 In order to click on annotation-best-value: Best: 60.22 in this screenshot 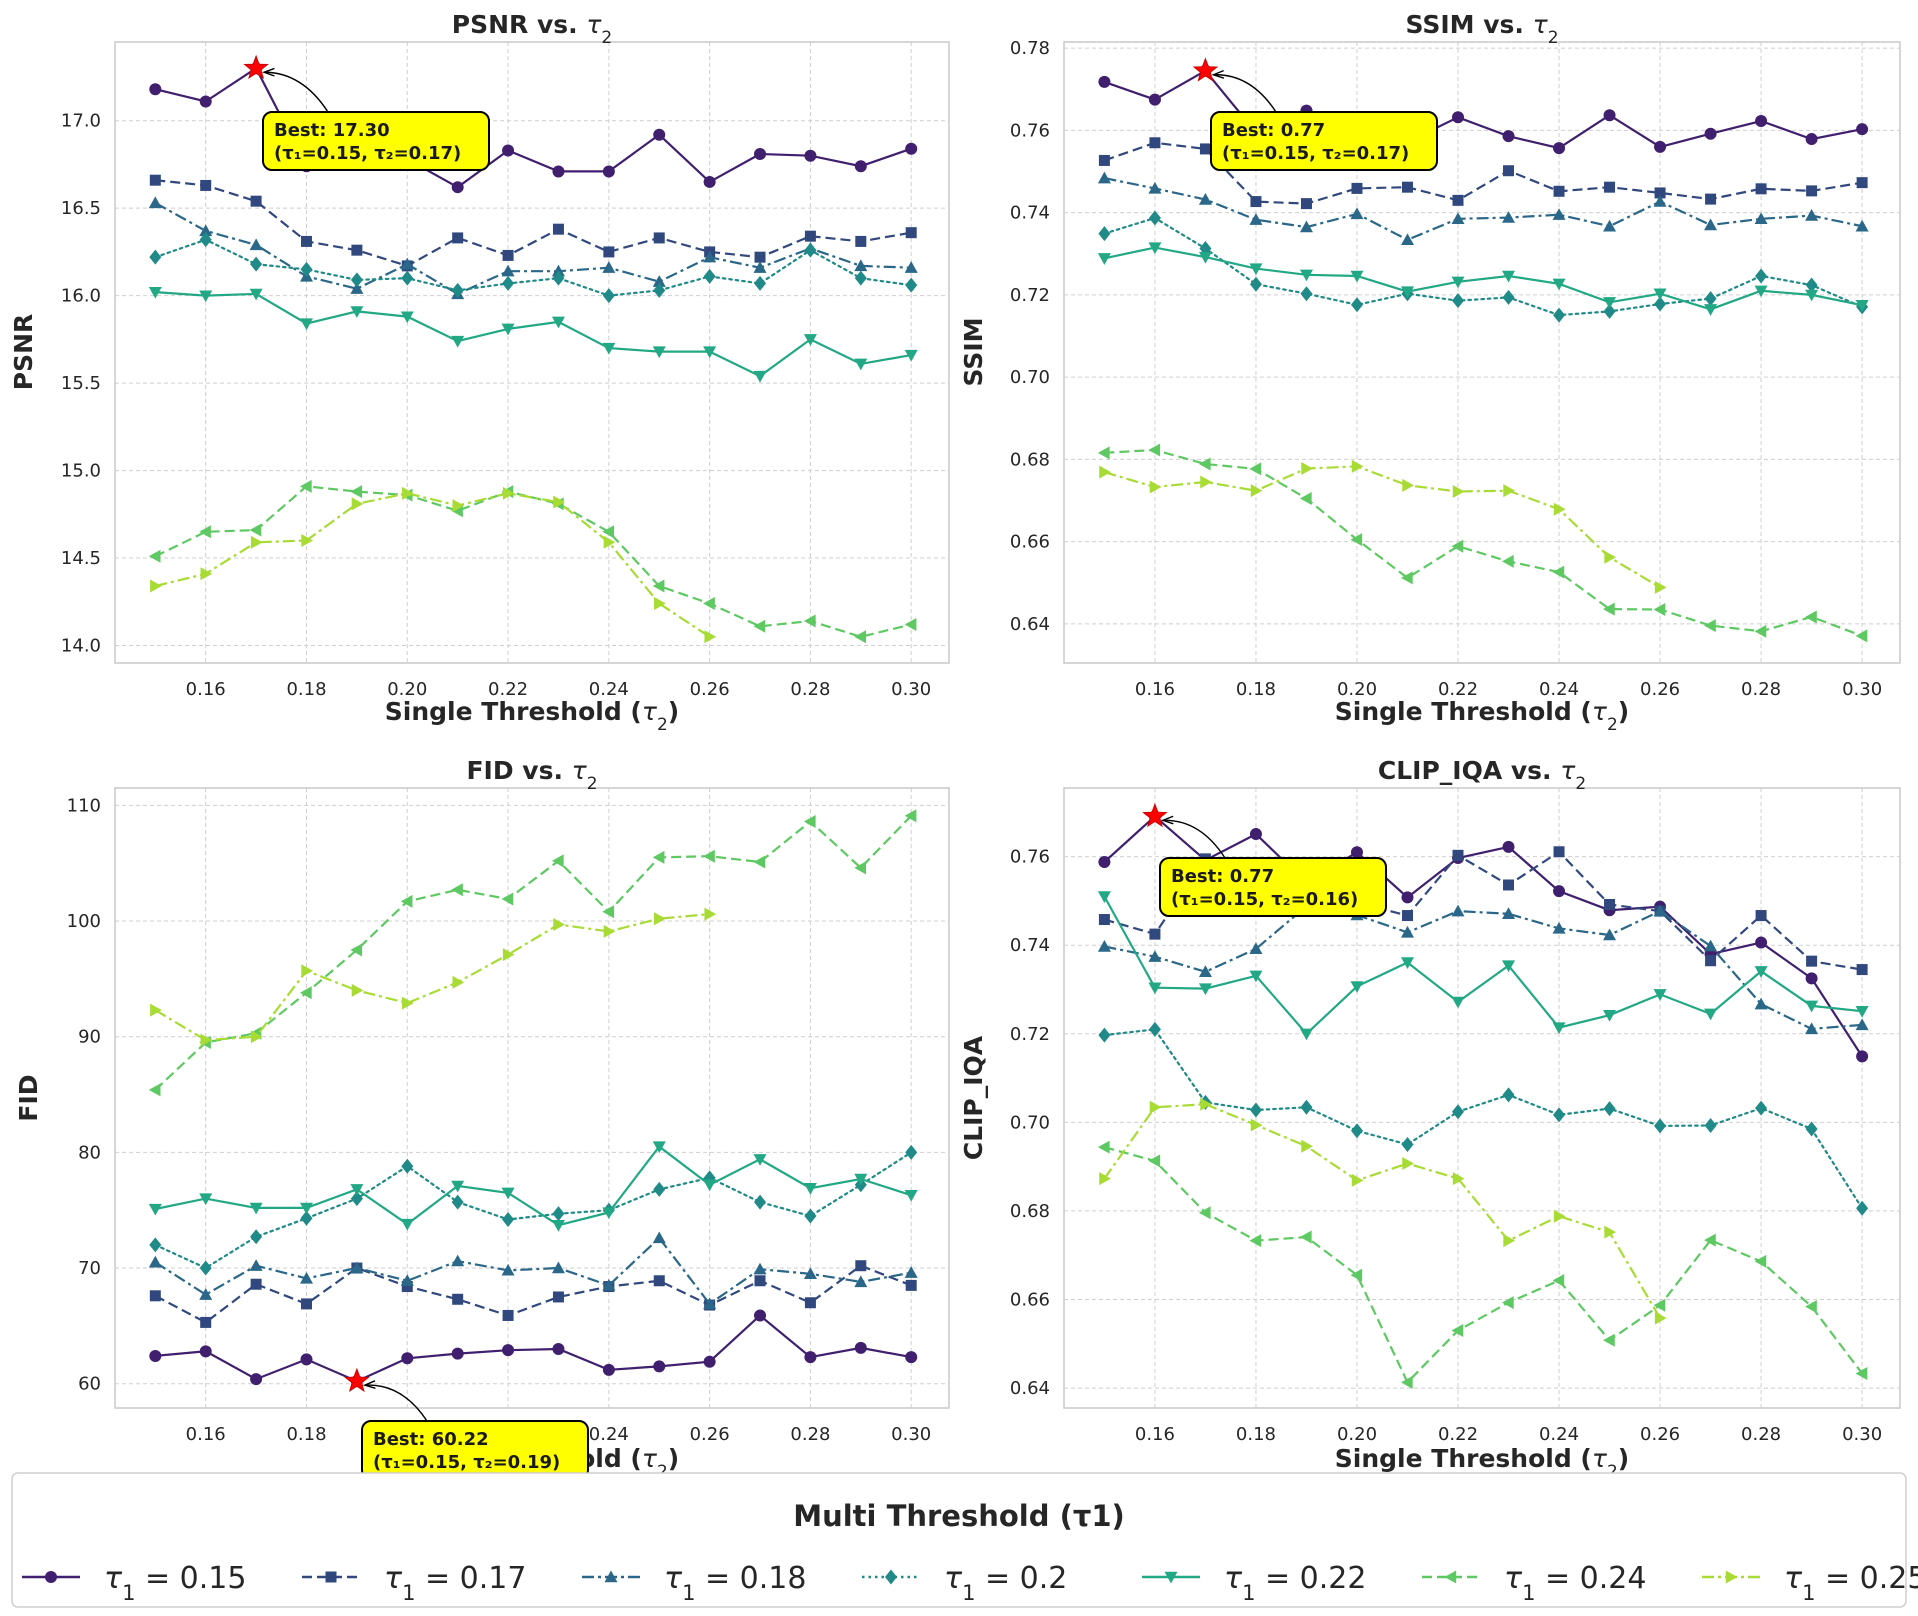, I will do `click(431, 1439)`.